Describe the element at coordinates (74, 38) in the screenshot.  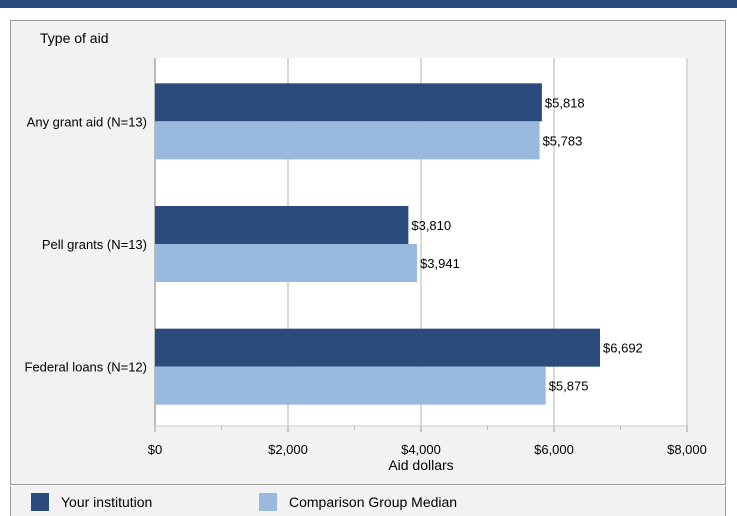
I see `chart-title: Type of aid` at that location.